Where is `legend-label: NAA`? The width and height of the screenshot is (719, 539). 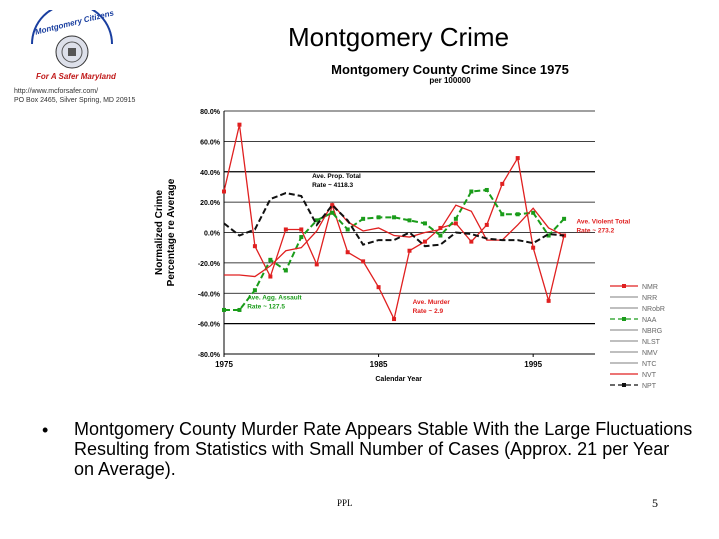 legend-label: NAA is located at coordinates (649, 320).